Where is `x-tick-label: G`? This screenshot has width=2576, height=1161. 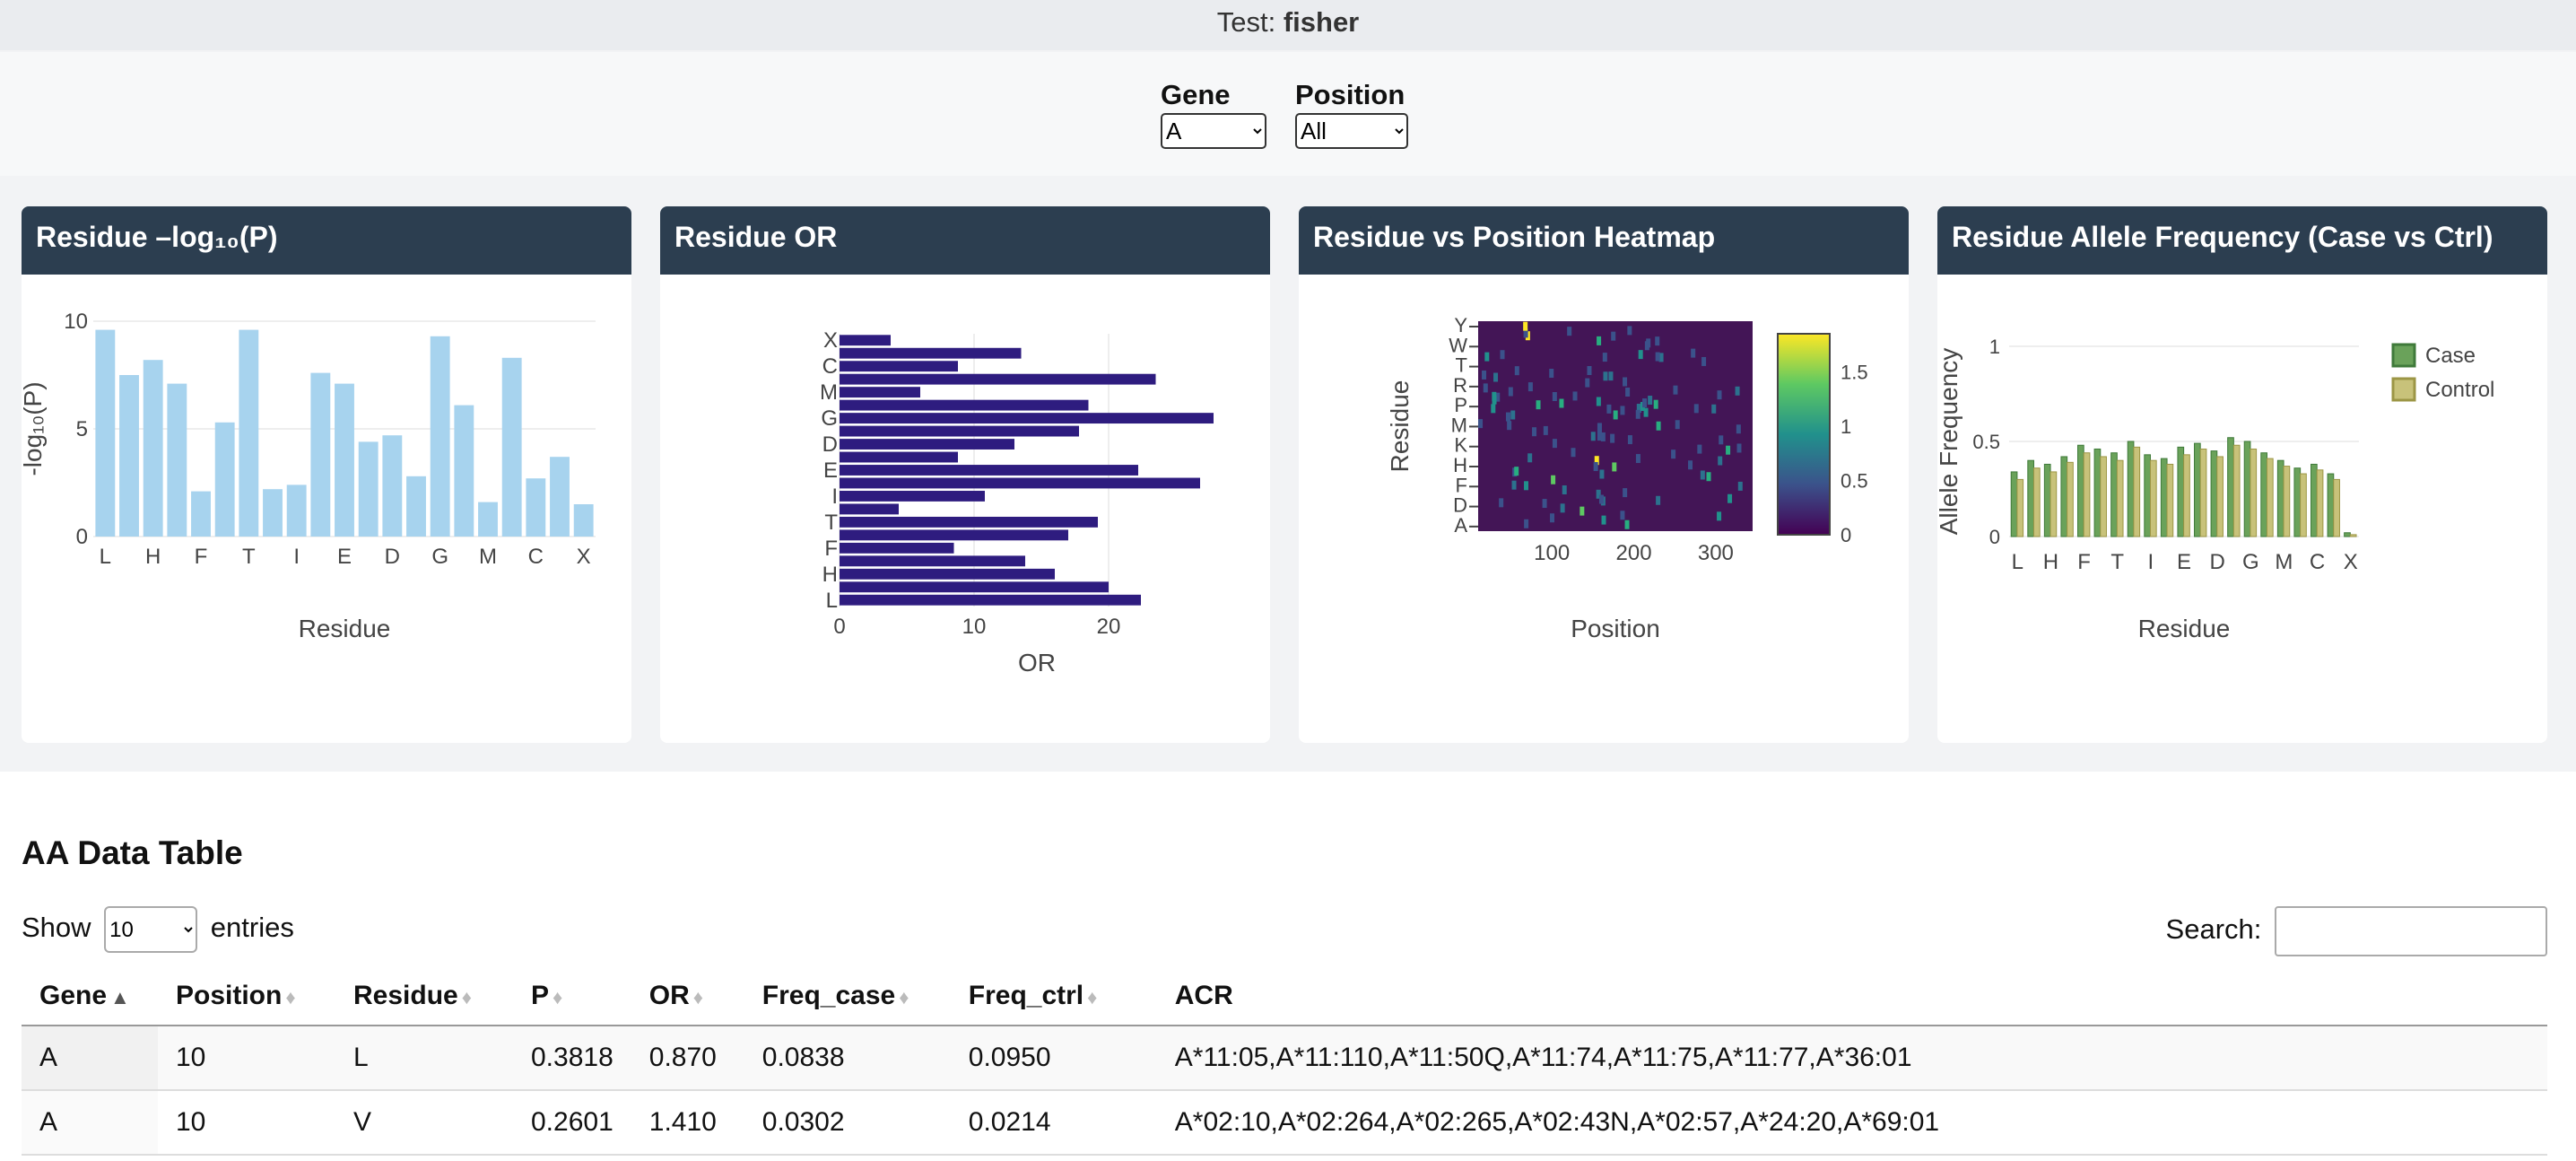 x-tick-label: G is located at coordinates (439, 557).